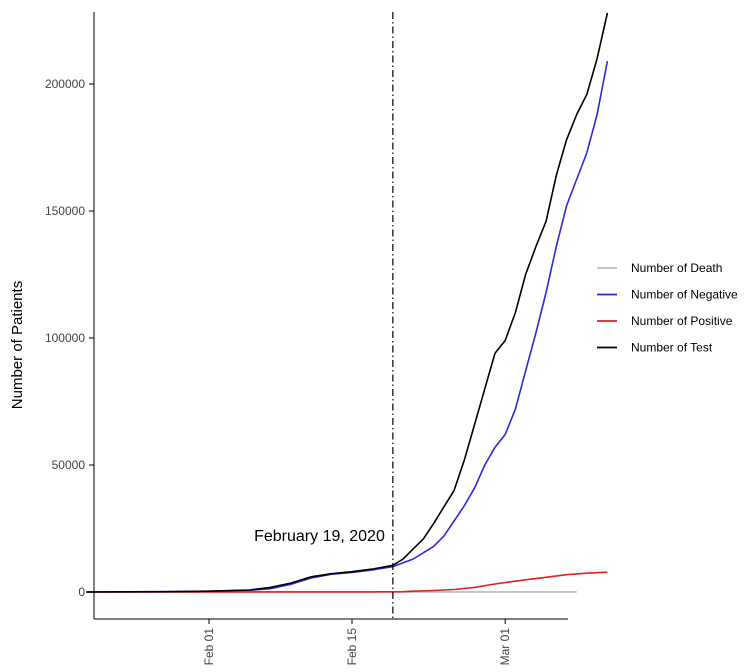 The image size is (756, 672). I want to click on y-ticks: 0 50000 100000 150000 200000, so click(69, 338).